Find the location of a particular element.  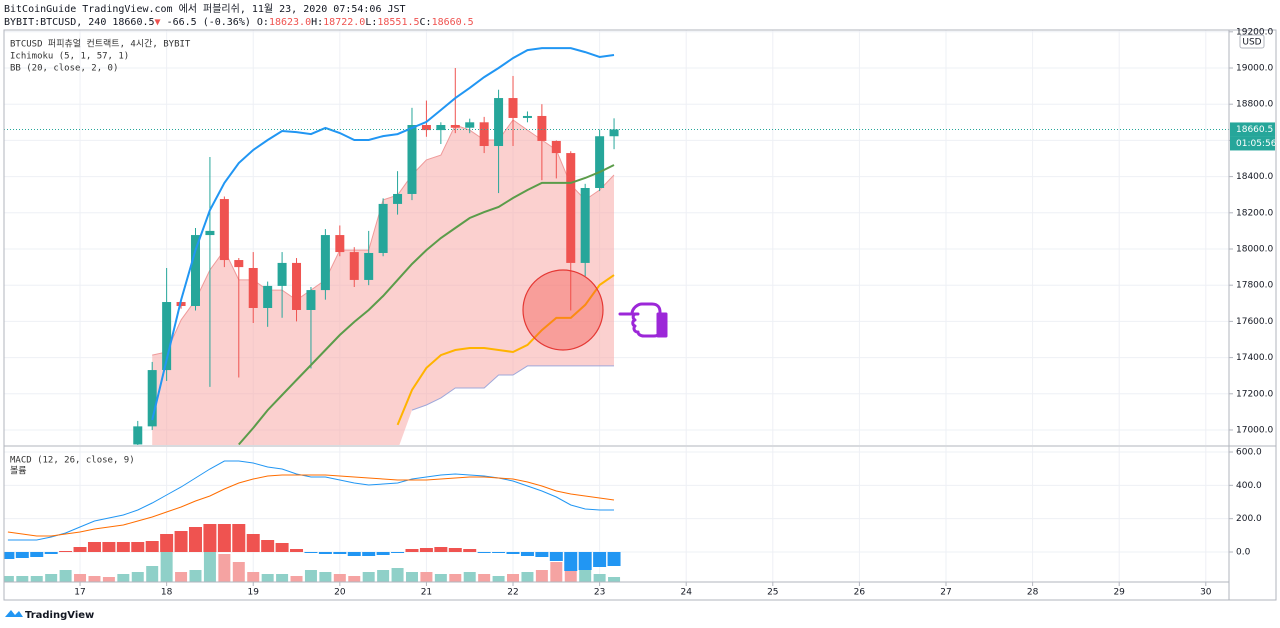

quote-key: H: is located at coordinates (317, 22).